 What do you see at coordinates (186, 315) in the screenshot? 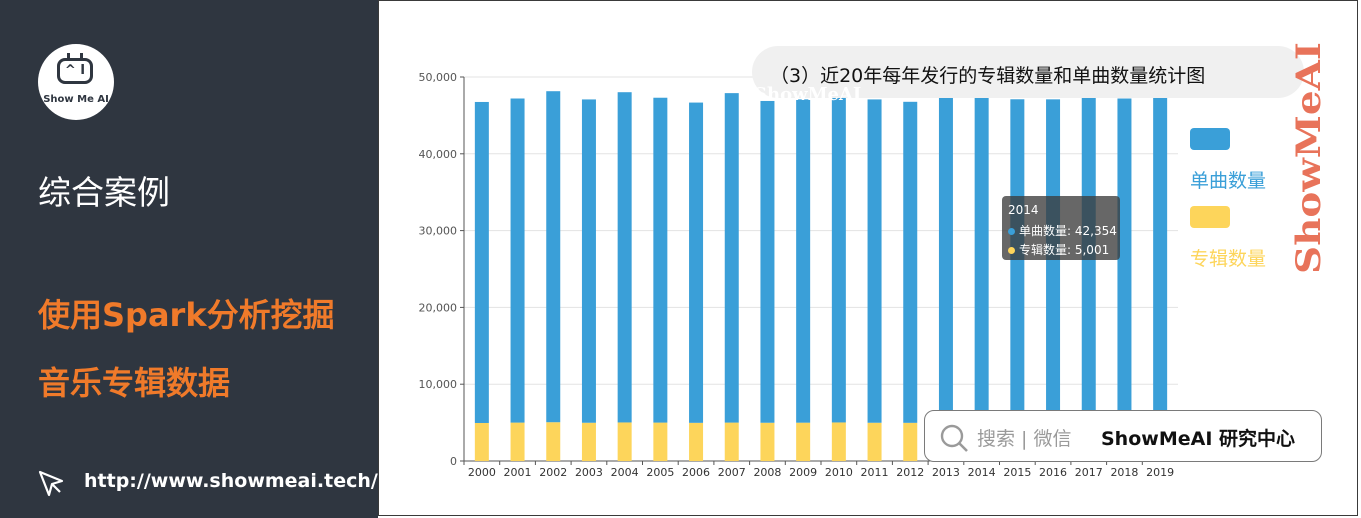
I see `subtitle-line-1: 使用Spark分析挖掘` at bounding box center [186, 315].